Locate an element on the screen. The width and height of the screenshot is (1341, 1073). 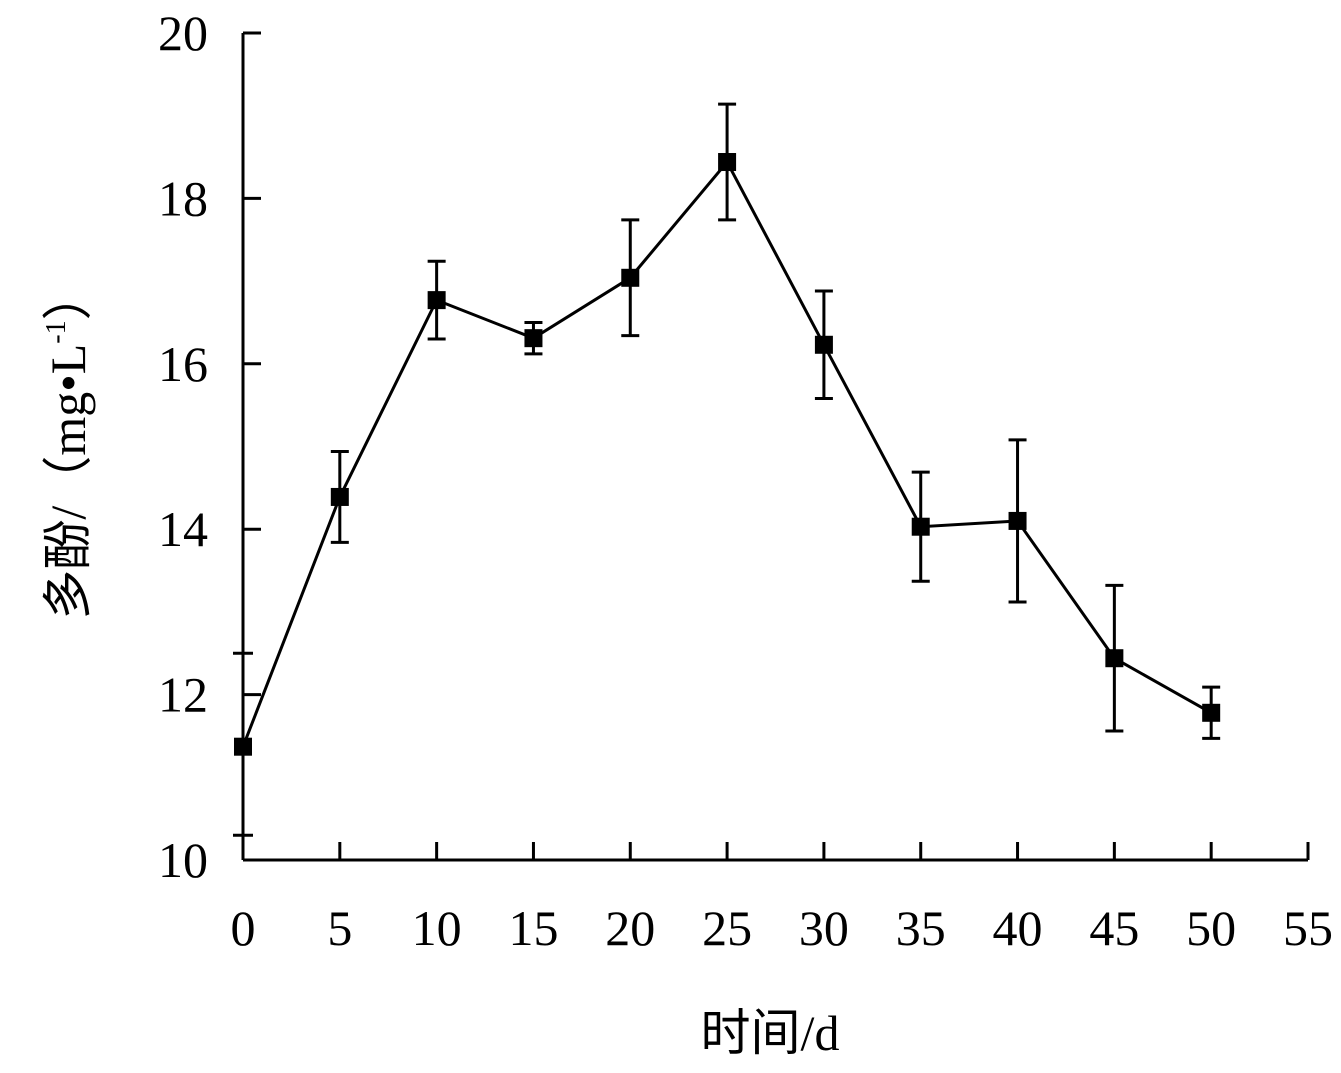
x-tick-label: 0 is located at coordinates (243, 928).